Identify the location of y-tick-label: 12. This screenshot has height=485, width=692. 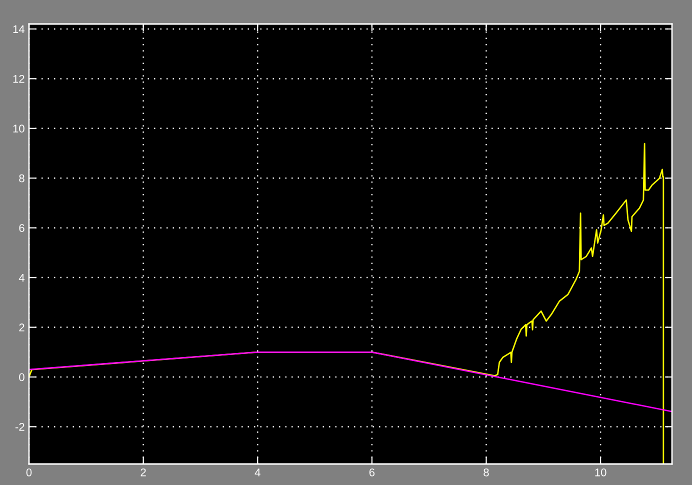
(18, 78).